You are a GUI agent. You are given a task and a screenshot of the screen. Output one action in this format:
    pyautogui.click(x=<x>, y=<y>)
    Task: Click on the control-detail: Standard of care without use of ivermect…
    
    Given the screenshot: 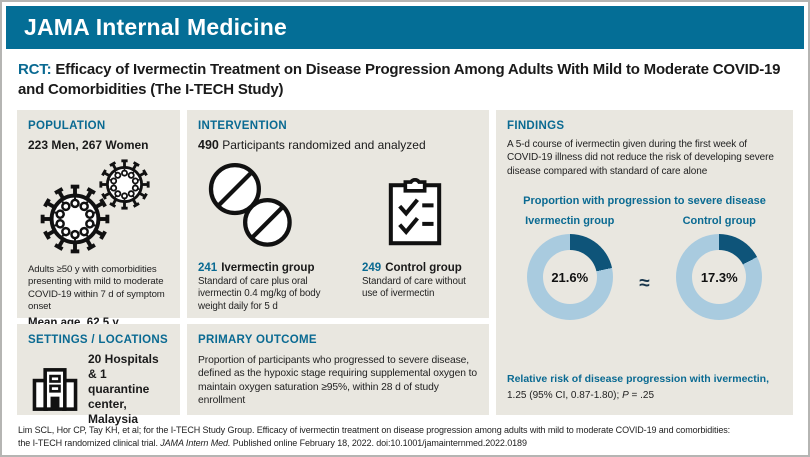 What is the action you would take?
    pyautogui.click(x=414, y=287)
    